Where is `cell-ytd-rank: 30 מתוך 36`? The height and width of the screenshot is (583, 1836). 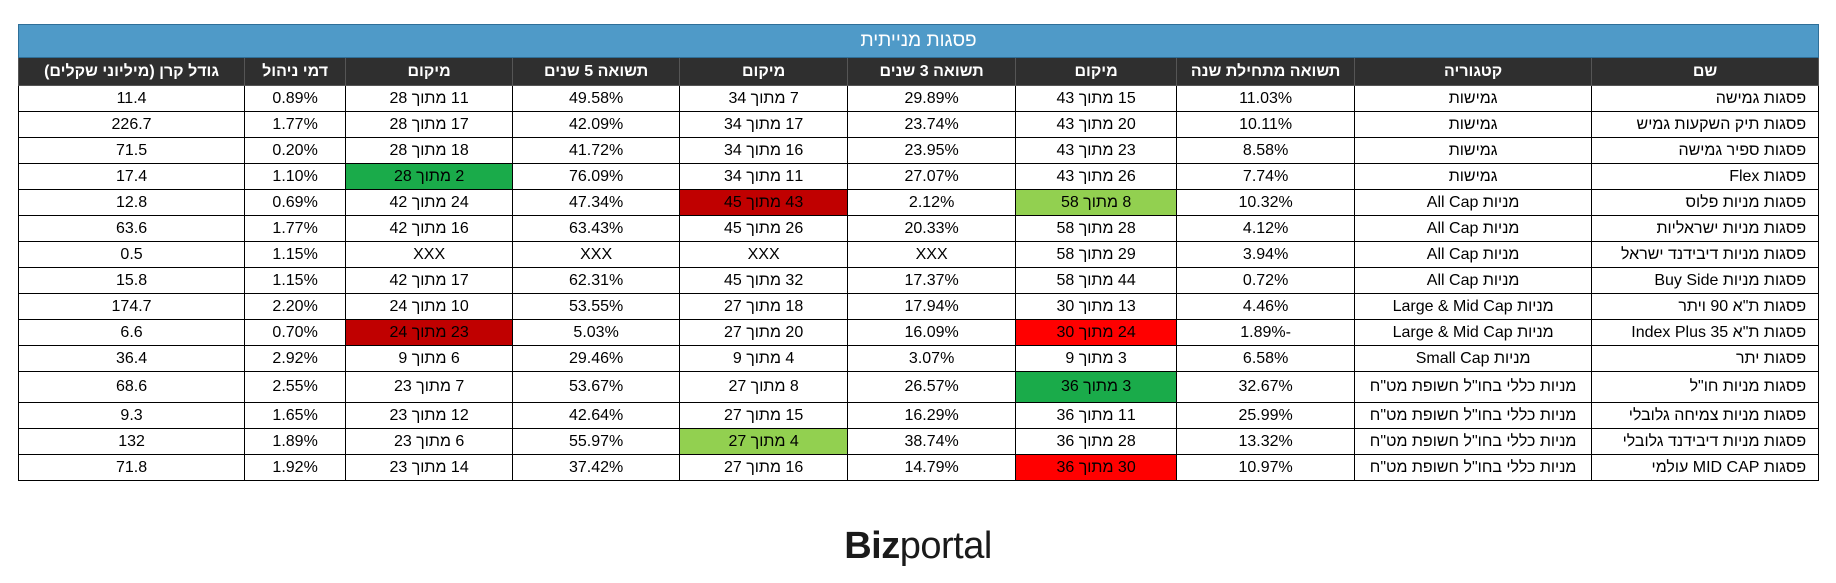 cell-ytd-rank: 30 מתוך 36 is located at coordinates (1096, 467).